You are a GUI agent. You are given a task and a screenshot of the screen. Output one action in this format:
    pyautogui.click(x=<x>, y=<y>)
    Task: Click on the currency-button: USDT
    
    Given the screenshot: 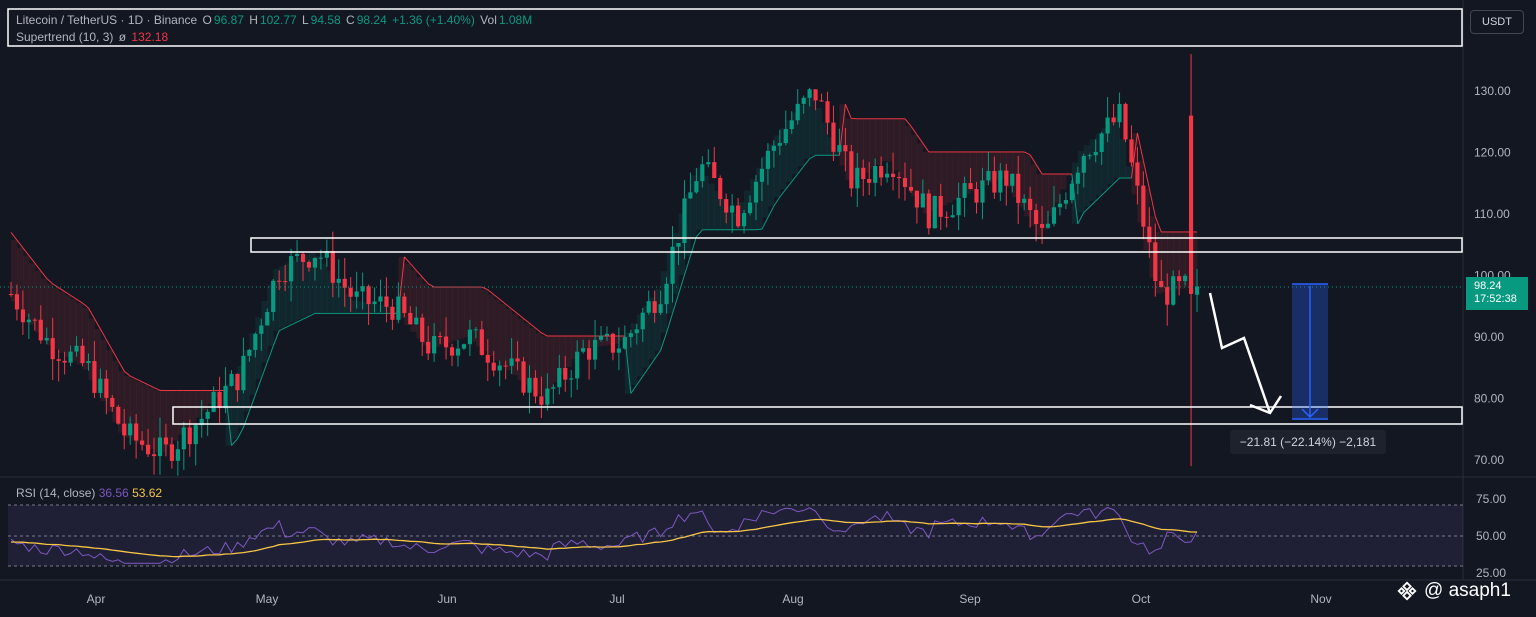 What is the action you would take?
    pyautogui.click(x=1497, y=22)
    